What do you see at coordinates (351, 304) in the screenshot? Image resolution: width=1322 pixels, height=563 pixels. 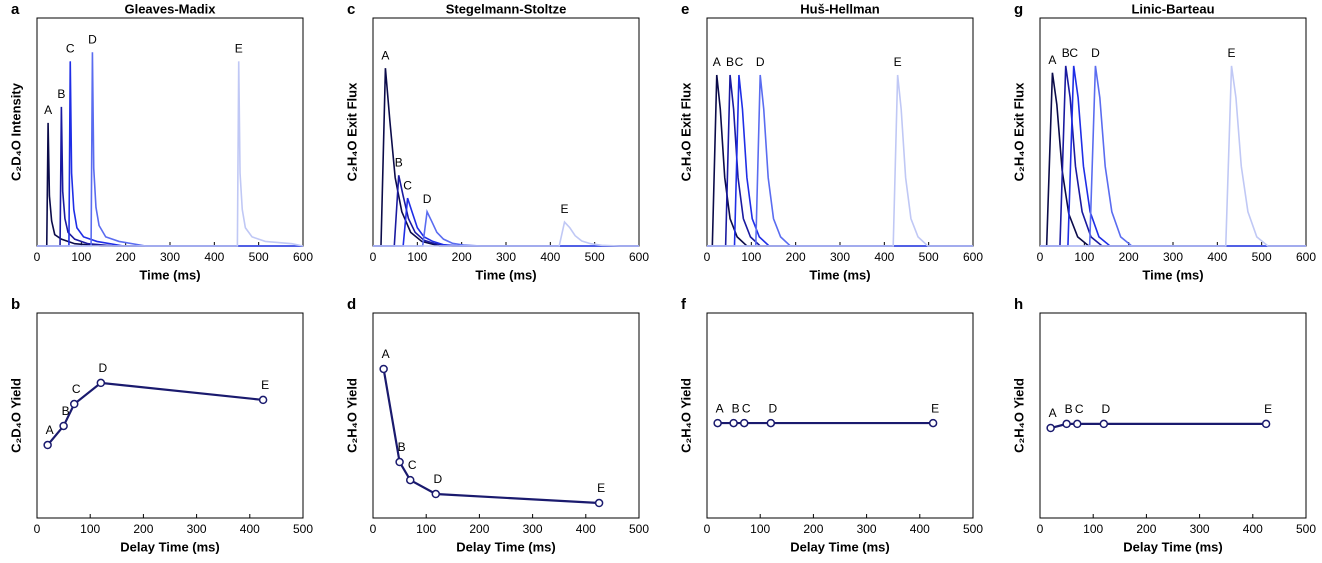 I see `panel-label: d` at bounding box center [351, 304].